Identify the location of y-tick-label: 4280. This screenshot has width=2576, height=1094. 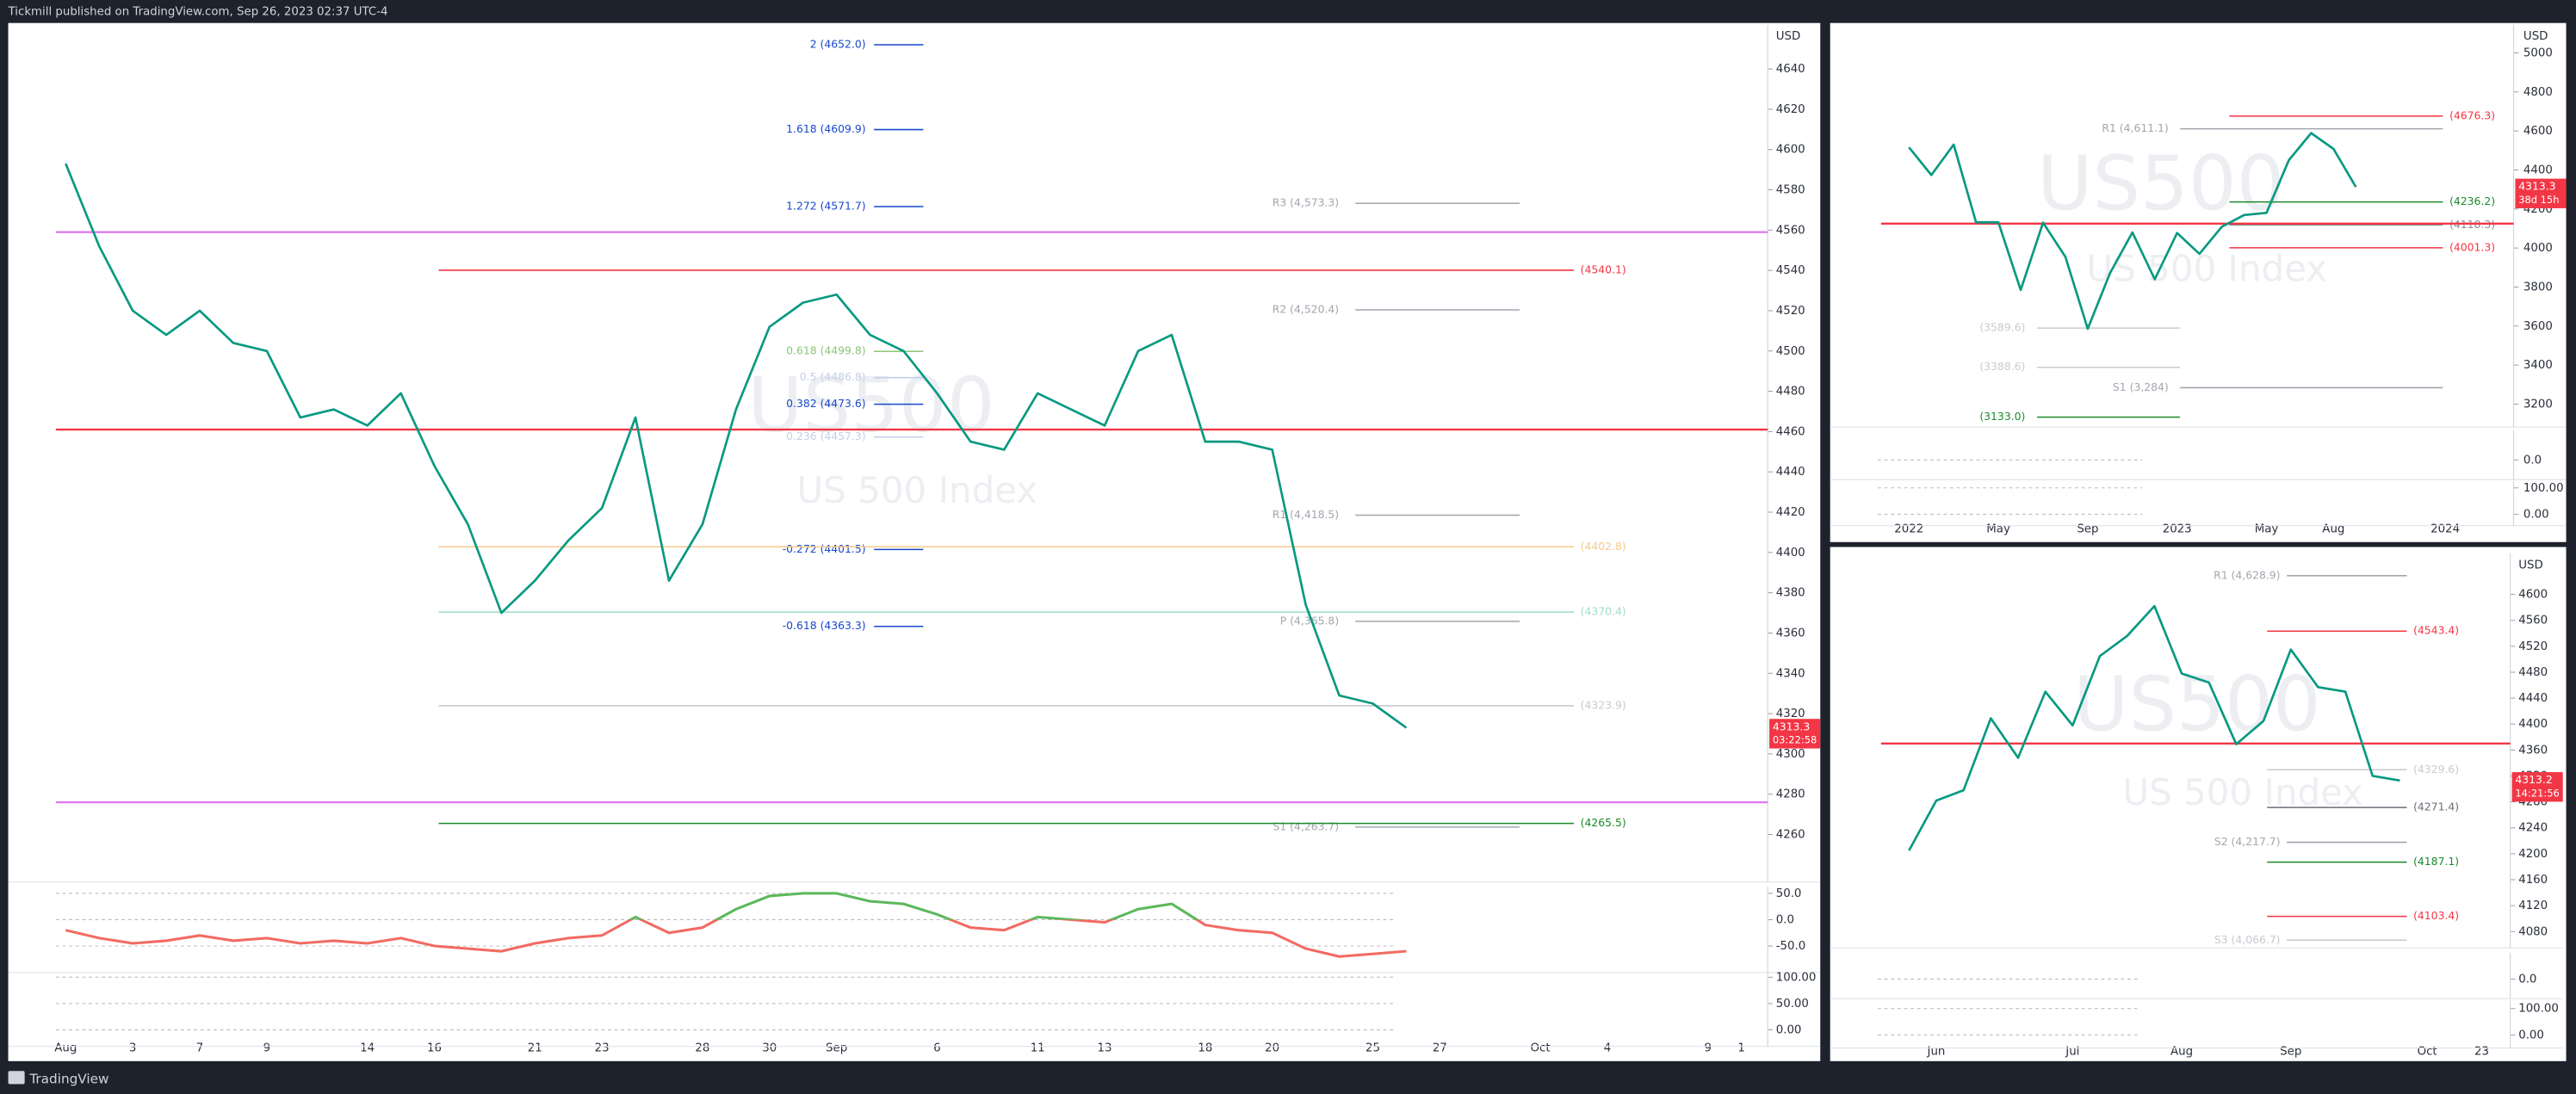
(1790, 794).